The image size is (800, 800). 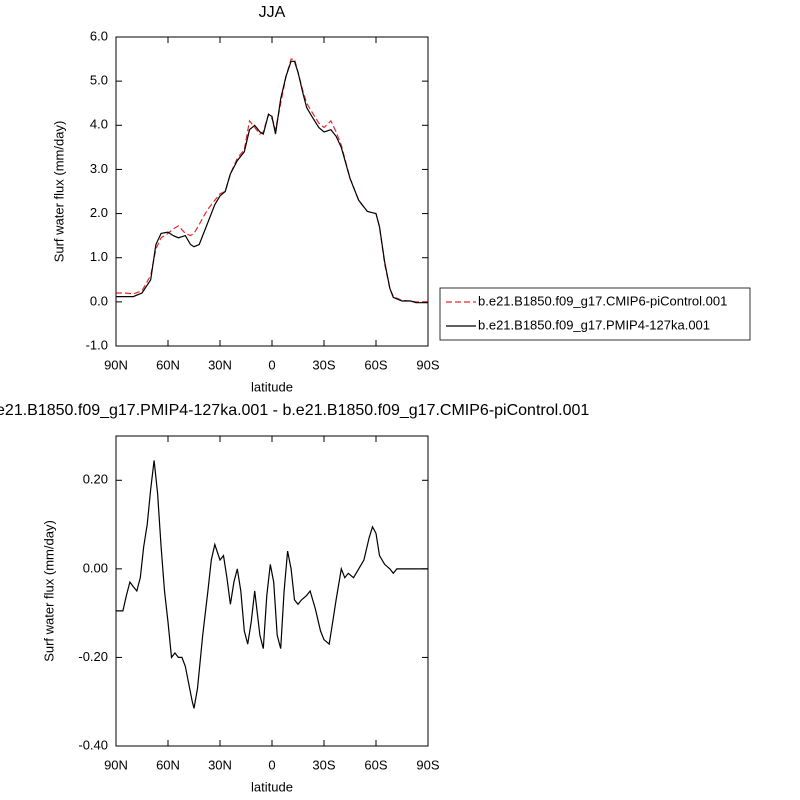 What do you see at coordinates (594, 324) in the screenshot?
I see `legend-label: b.e21.B1850.f09_g17.PMIP4-127ka.001` at bounding box center [594, 324].